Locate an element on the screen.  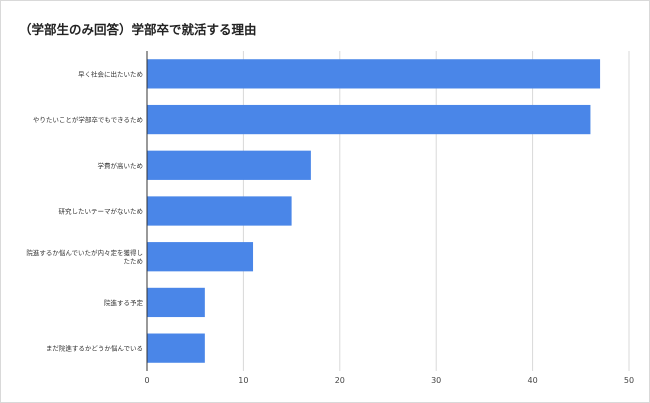
x-tick-label-4: 40 is located at coordinates (533, 380).